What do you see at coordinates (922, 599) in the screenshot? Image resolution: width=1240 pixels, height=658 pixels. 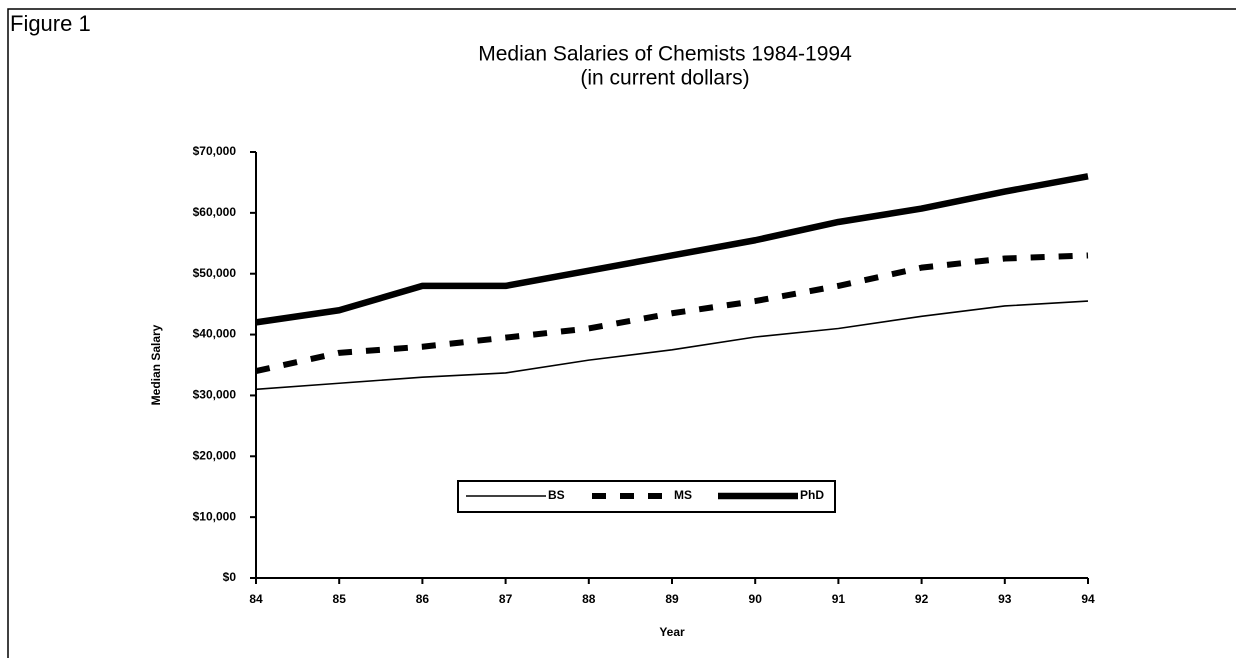 I see `x-tick-label: 92` at bounding box center [922, 599].